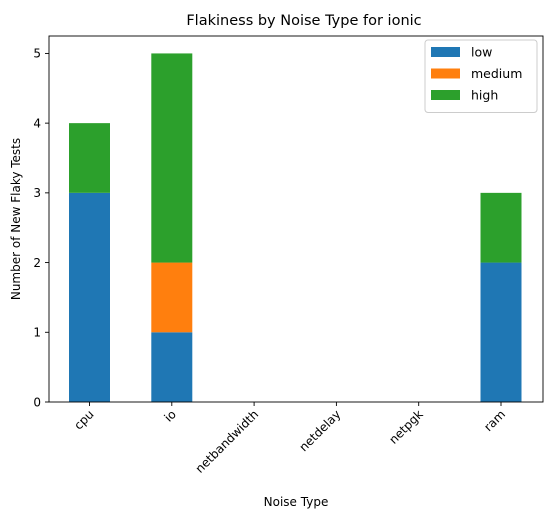 The image size is (554, 519). What do you see at coordinates (172, 297) in the screenshot?
I see `bar-io-medium` at bounding box center [172, 297].